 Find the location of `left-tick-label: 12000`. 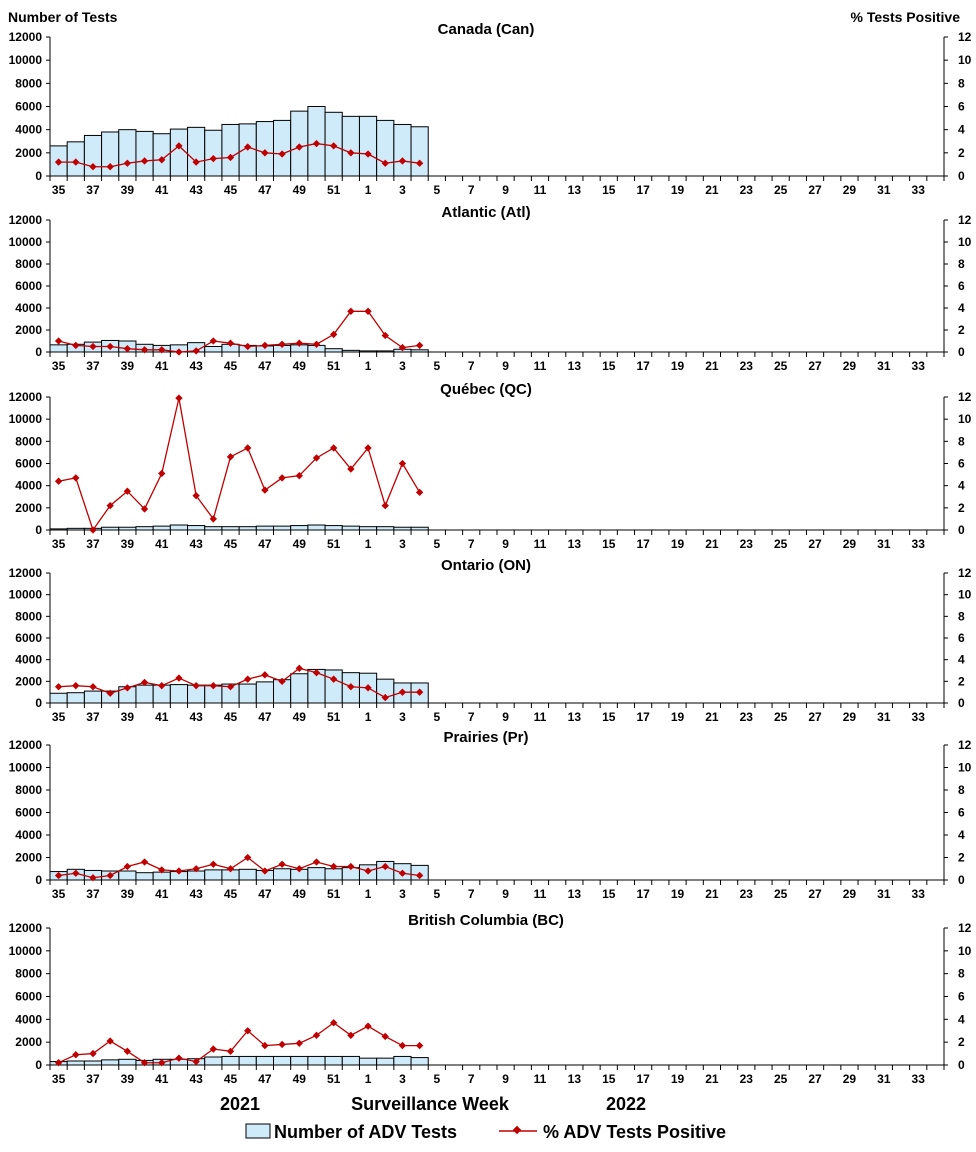

left-tick-label: 12000 is located at coordinates (26, 37).